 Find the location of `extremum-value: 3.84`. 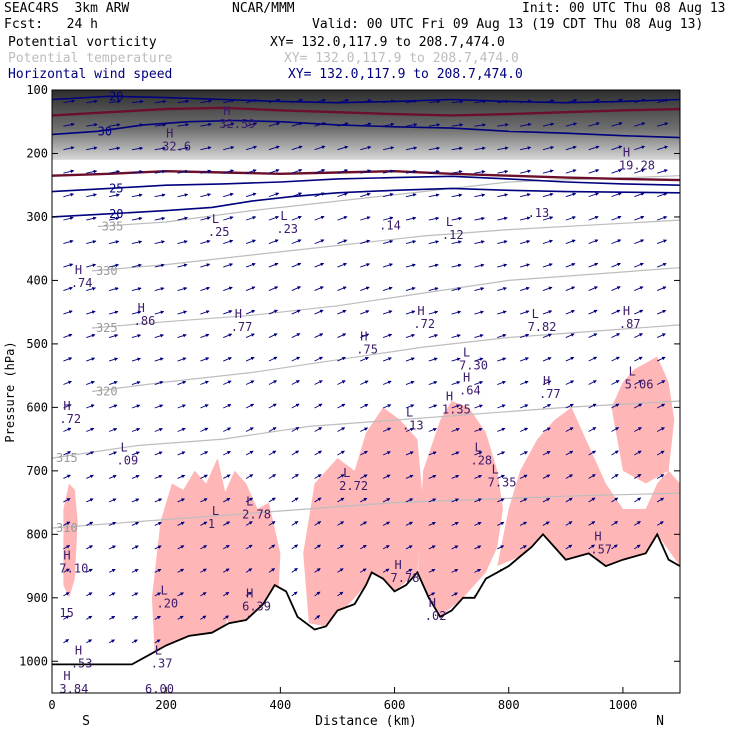

extremum-value: 3.84 is located at coordinates (73, 689).